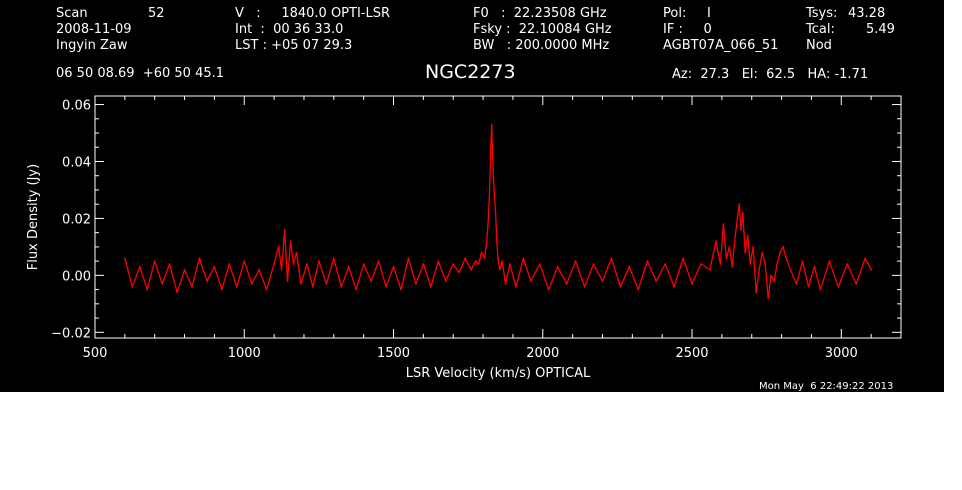  What do you see at coordinates (92, 45) in the screenshot?
I see `observer-name: Ingyin Zaw` at bounding box center [92, 45].